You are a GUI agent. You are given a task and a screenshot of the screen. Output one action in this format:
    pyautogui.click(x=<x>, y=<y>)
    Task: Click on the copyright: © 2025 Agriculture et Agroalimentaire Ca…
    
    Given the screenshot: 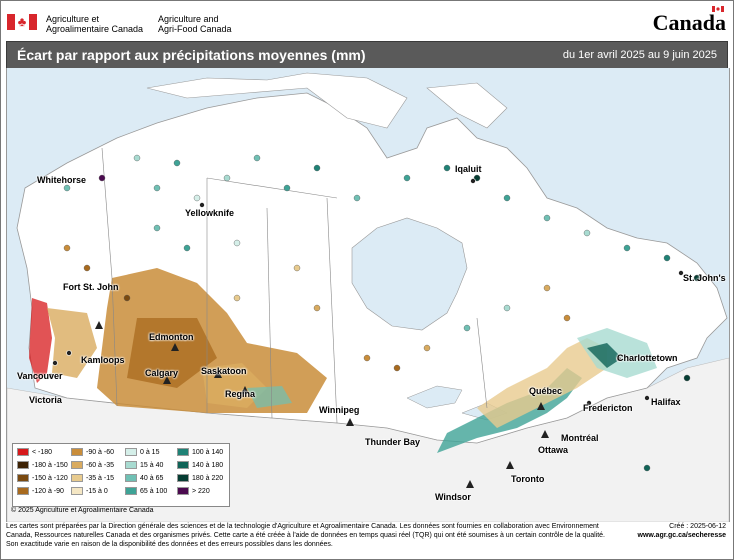 What is the action you would take?
    pyautogui.click(x=82, y=510)
    